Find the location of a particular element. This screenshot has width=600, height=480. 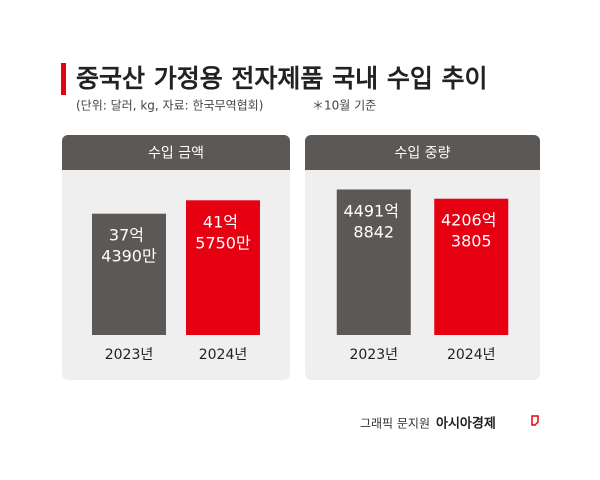

note: ＊10월 기준 is located at coordinates (344, 106).